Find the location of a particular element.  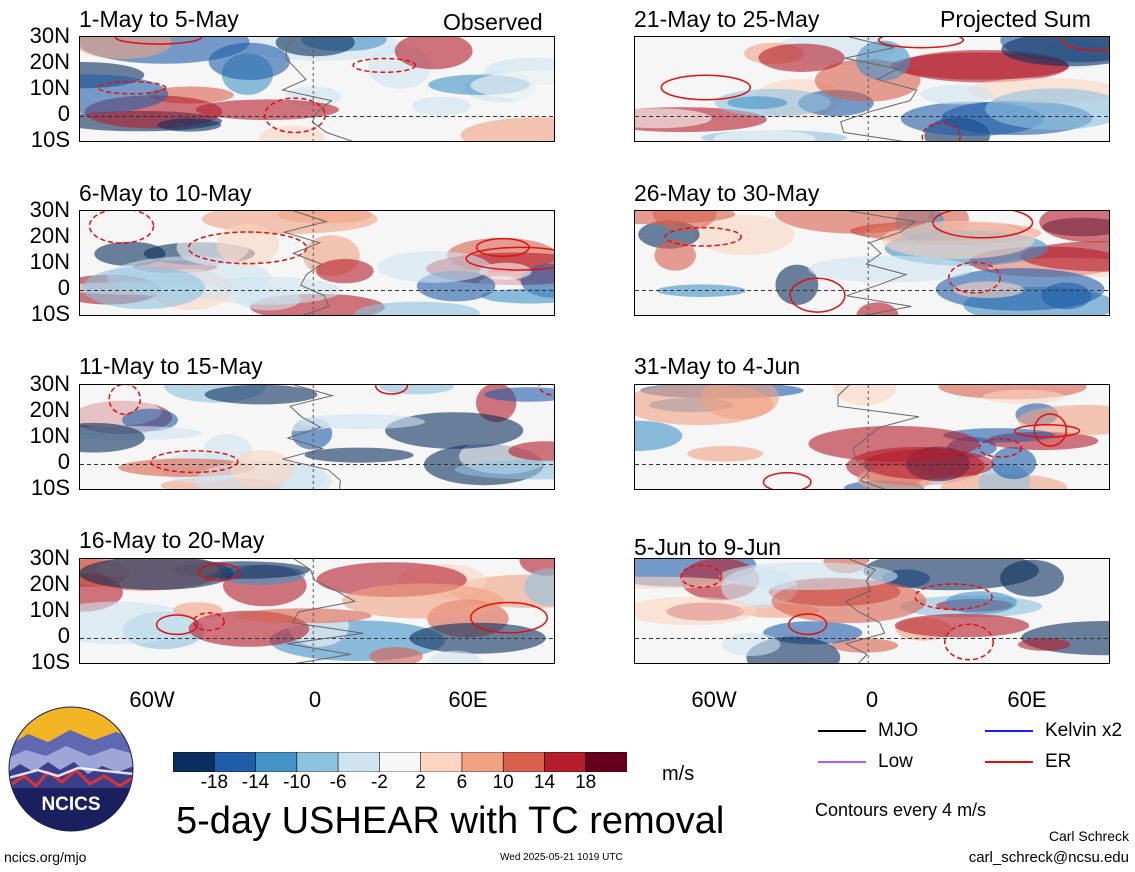

panel-title-observed-2: 6-May to 10-May is located at coordinates (165, 193).